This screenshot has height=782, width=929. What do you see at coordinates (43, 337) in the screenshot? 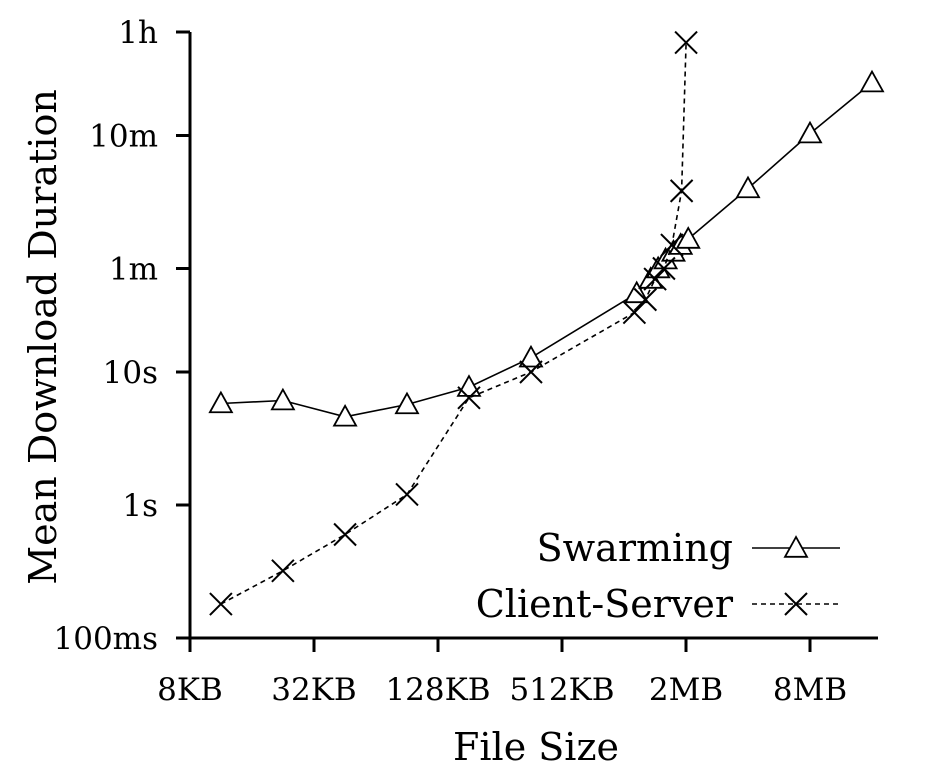
I see `y-axis-label: Mean Download Duration` at bounding box center [43, 337].